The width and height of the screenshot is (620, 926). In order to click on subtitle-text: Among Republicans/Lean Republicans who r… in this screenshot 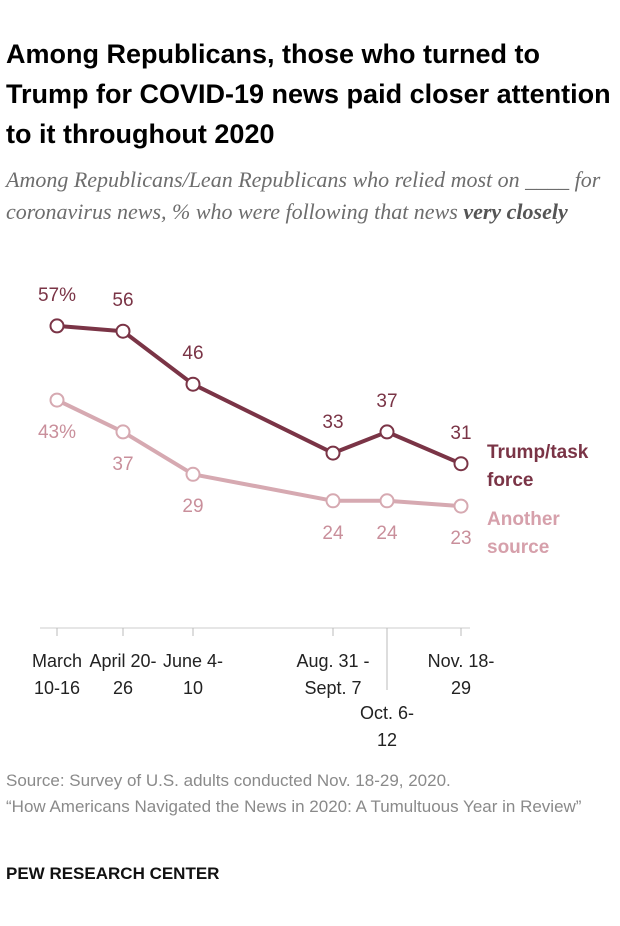, I will do `click(303, 195)`.